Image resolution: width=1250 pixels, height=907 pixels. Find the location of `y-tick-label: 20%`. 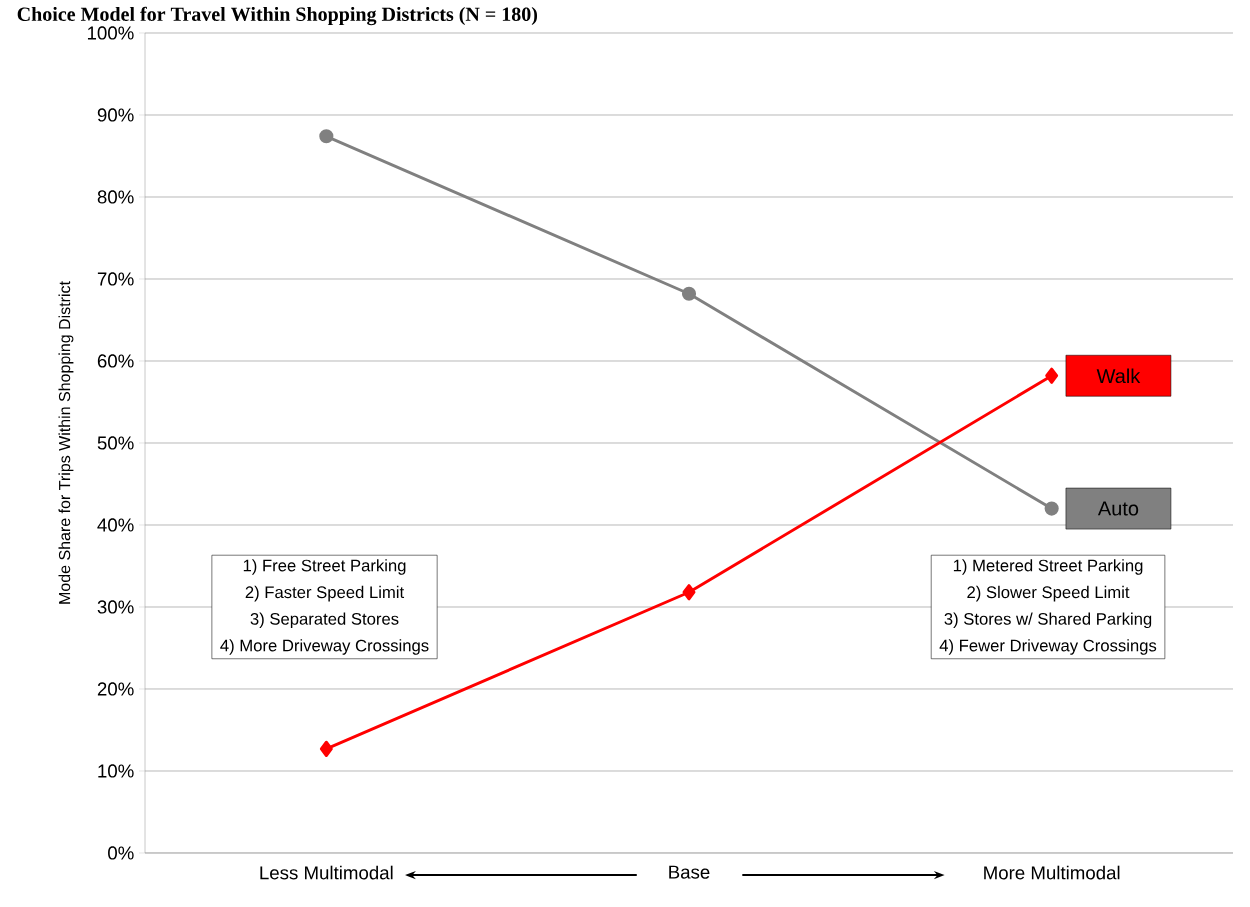

y-tick-label: 20% is located at coordinates (115, 689).